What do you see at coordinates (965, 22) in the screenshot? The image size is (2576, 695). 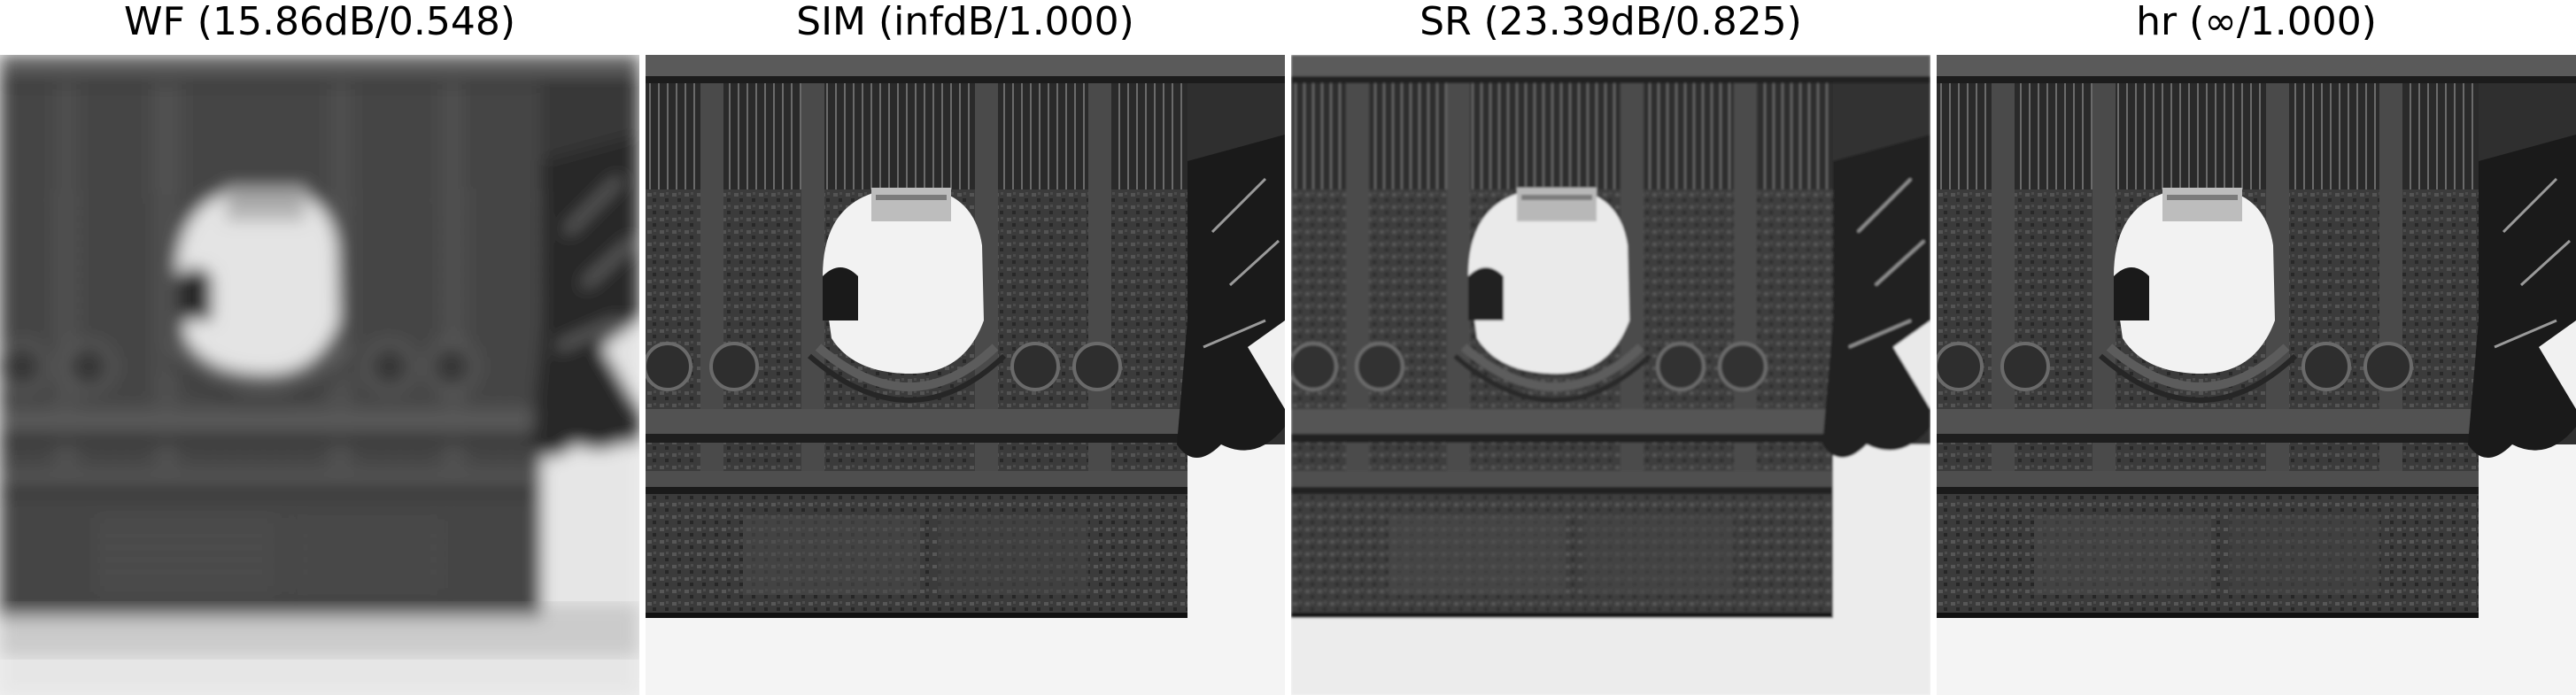 I see `panel-title-sim: SIM (infdB/1.000)` at bounding box center [965, 22].